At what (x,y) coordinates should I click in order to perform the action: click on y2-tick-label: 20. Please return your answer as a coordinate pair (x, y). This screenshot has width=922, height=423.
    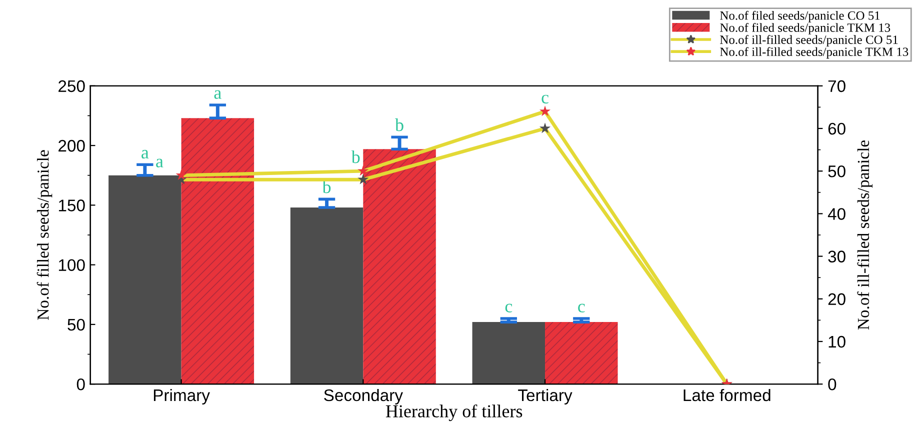
    Looking at the image, I should click on (837, 299).